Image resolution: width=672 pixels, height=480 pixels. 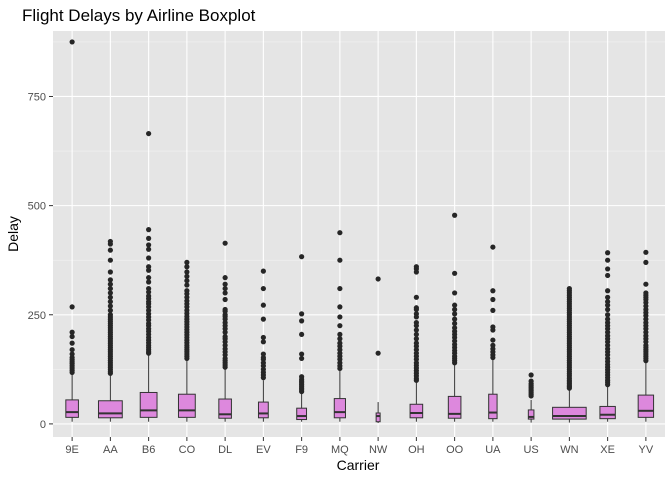 I want to click on box-OH, so click(x=416, y=343).